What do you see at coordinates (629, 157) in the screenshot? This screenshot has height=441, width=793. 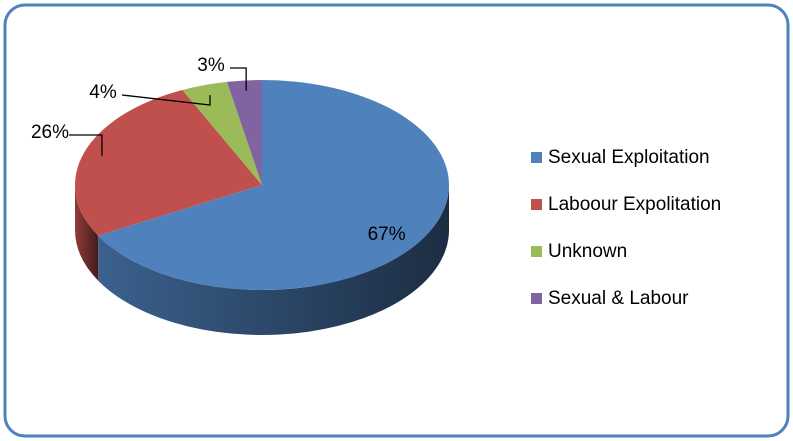 I see `legend-label: Sexual Exploitation` at bounding box center [629, 157].